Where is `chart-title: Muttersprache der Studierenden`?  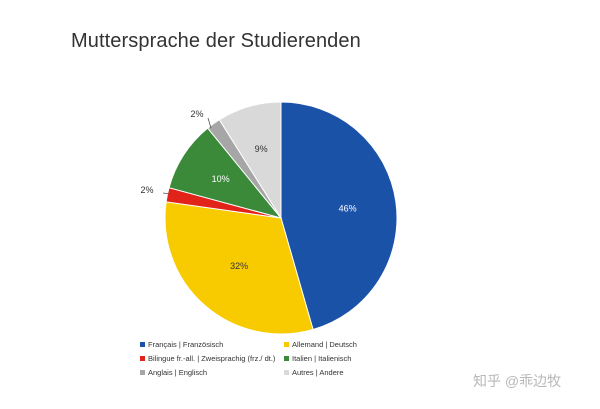
chart-title: Muttersprache der Studierenden is located at coordinates (216, 41).